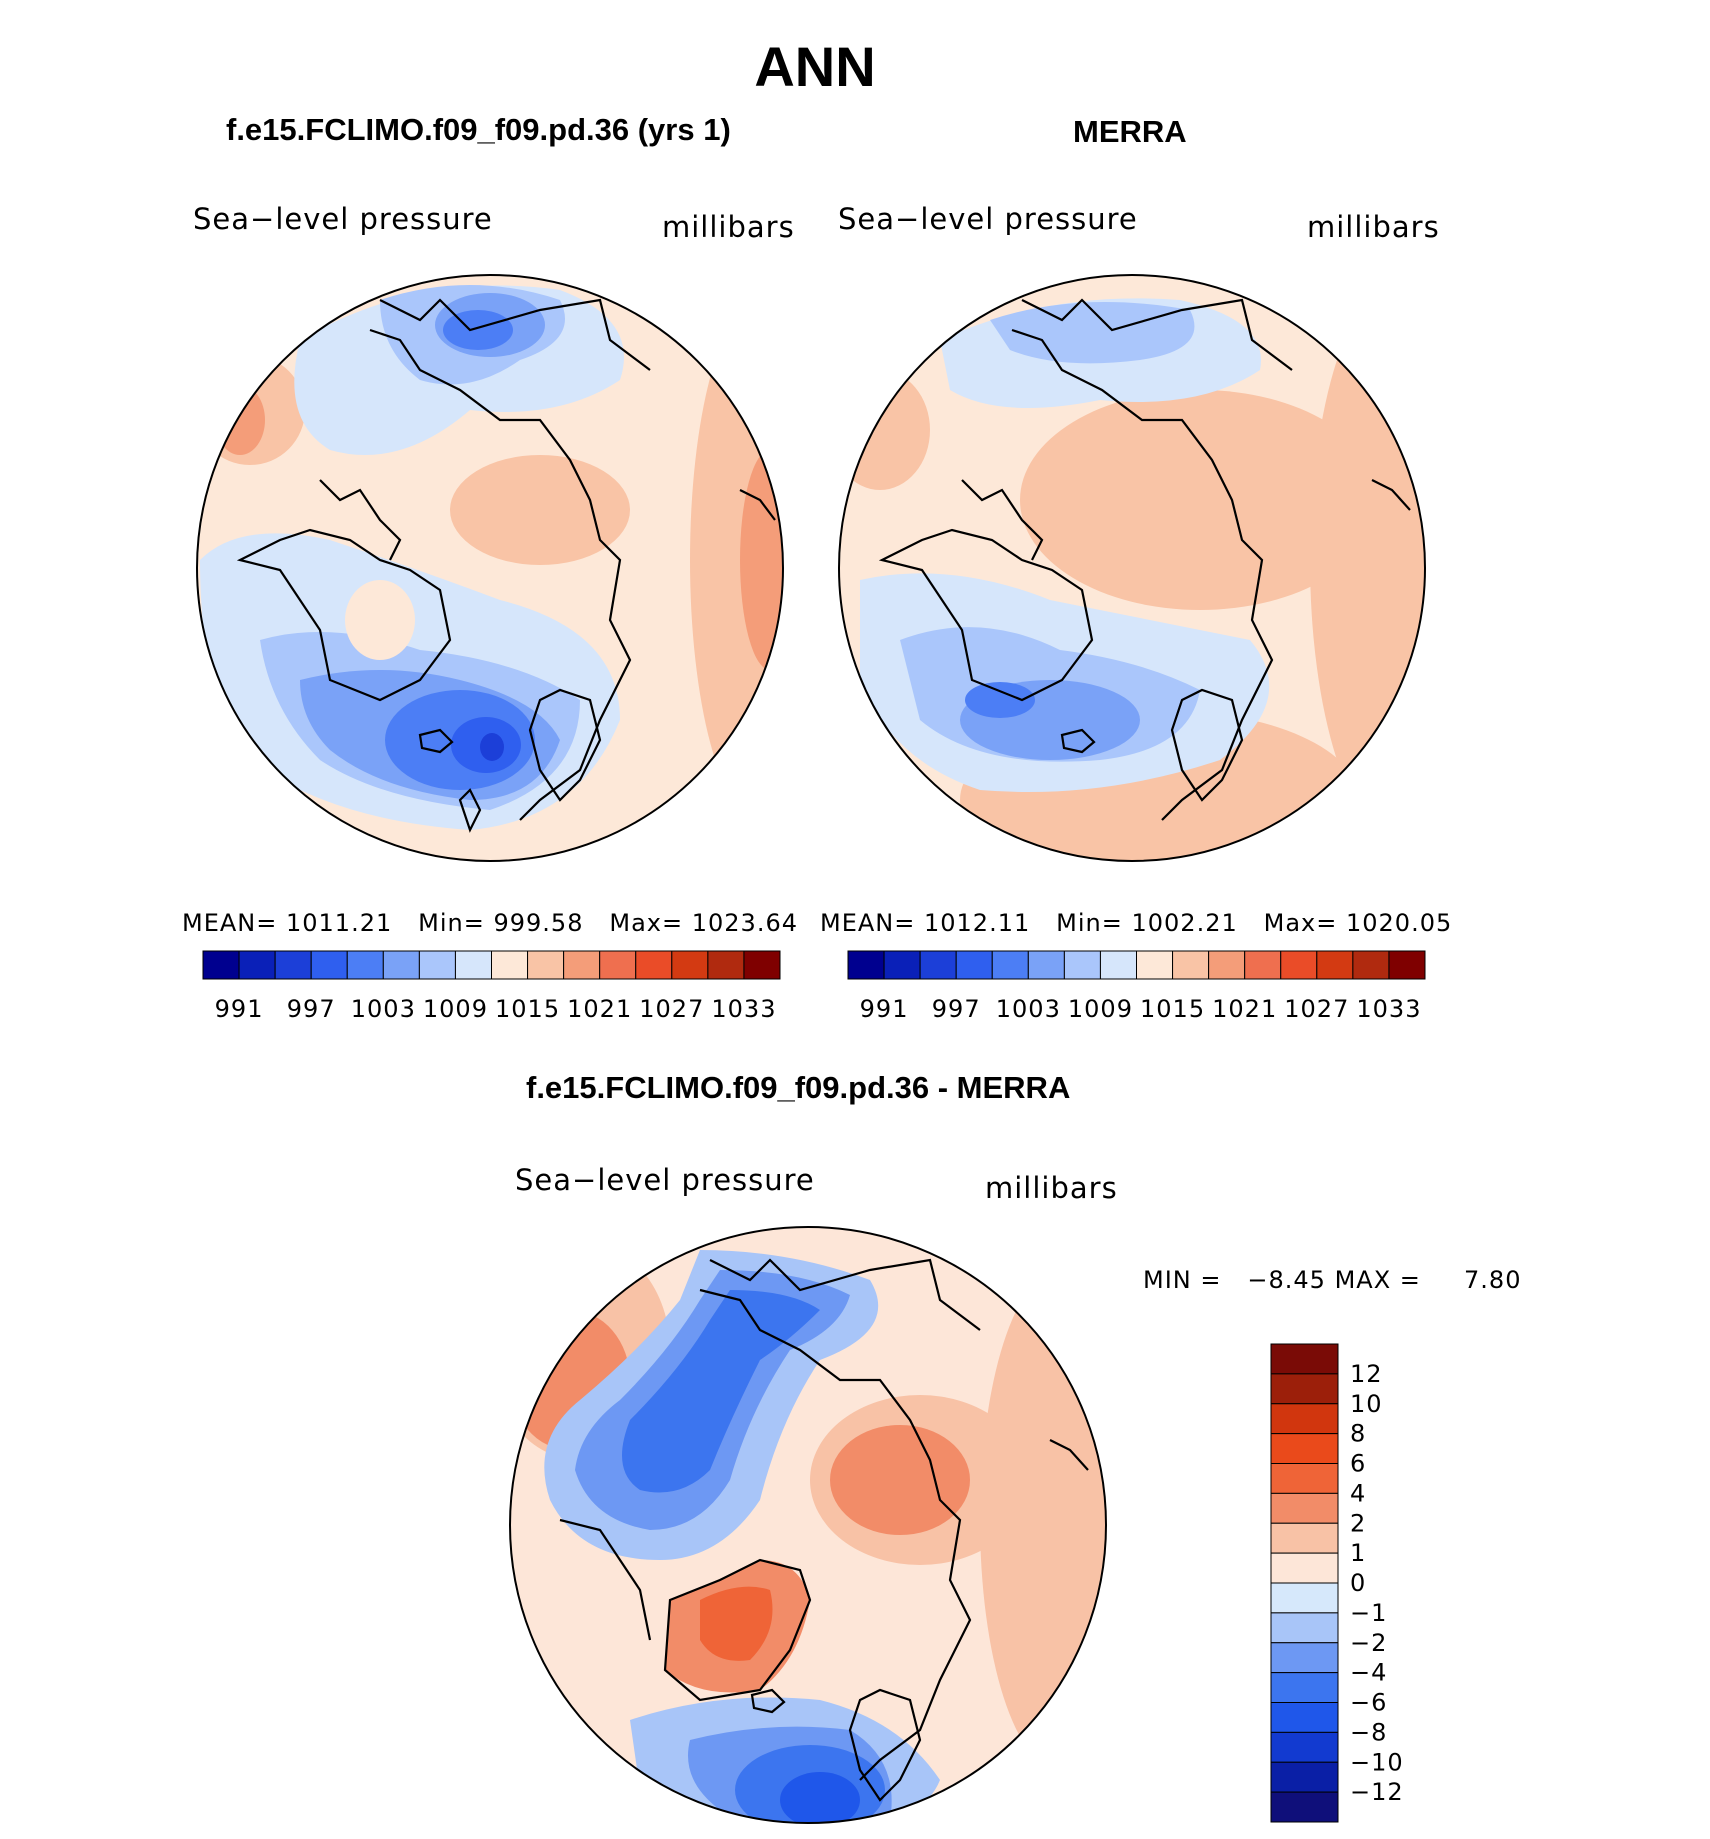 Image resolution: width=1710 pixels, height=1839 pixels. Describe the element at coordinates (1300, 923) in the screenshot. I see `obs-max-label: Max=` at that location.